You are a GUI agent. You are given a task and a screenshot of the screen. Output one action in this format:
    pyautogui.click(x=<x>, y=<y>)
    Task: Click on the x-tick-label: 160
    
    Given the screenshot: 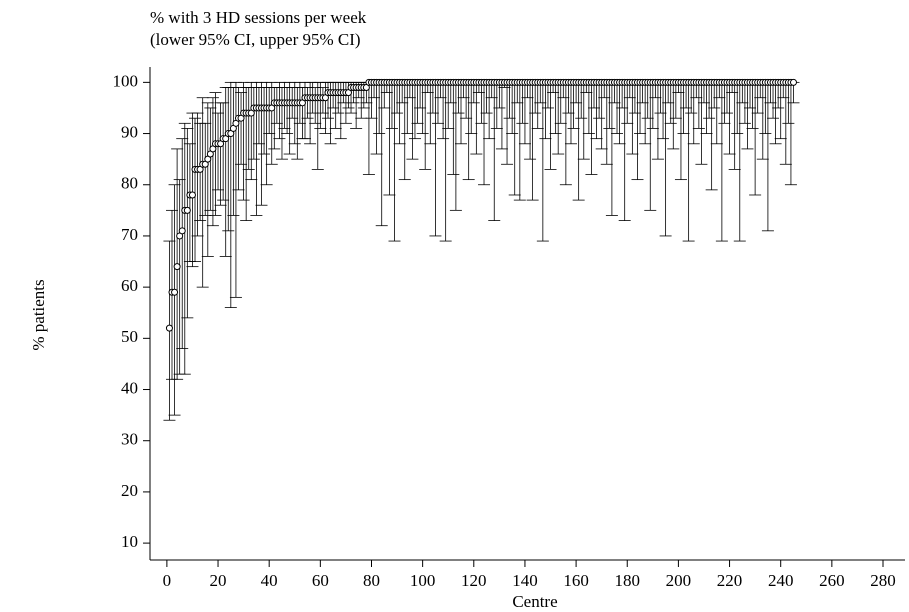 What is the action you would take?
    pyautogui.click(x=576, y=580)
    